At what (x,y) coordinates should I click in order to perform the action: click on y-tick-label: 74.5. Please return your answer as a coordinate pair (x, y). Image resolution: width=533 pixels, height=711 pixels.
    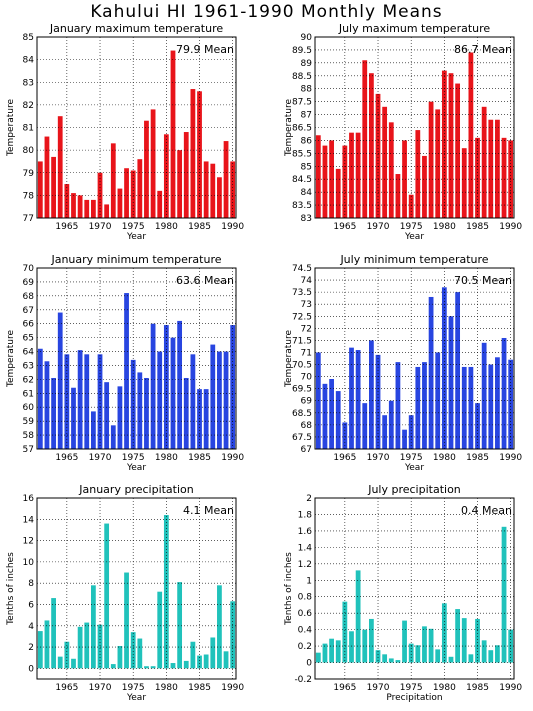
    Looking at the image, I should click on (302, 269).